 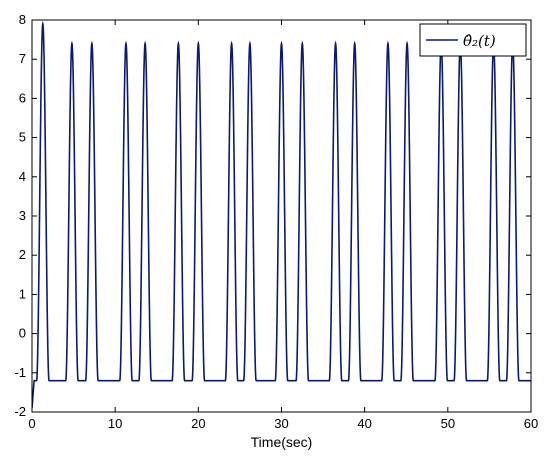 What do you see at coordinates (31, 423) in the screenshot?
I see `x-tick-label: 0` at bounding box center [31, 423].